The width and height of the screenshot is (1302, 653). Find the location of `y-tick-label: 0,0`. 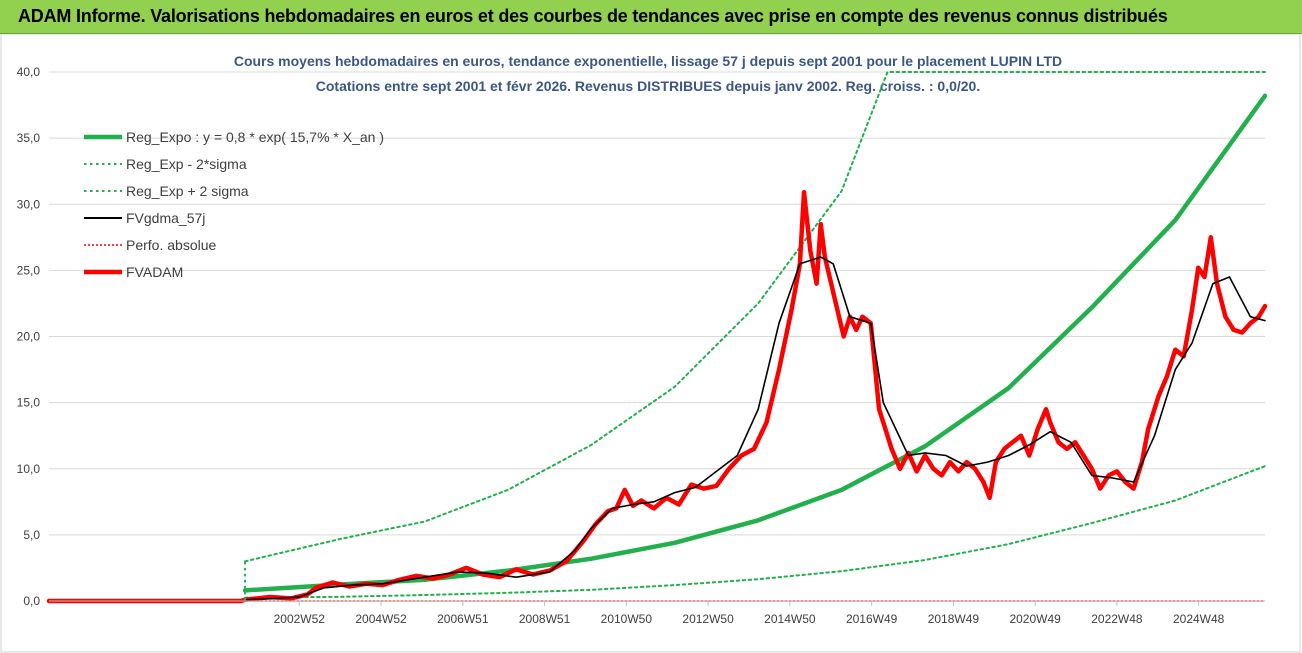

y-tick-label: 0,0 is located at coordinates (31, 601).